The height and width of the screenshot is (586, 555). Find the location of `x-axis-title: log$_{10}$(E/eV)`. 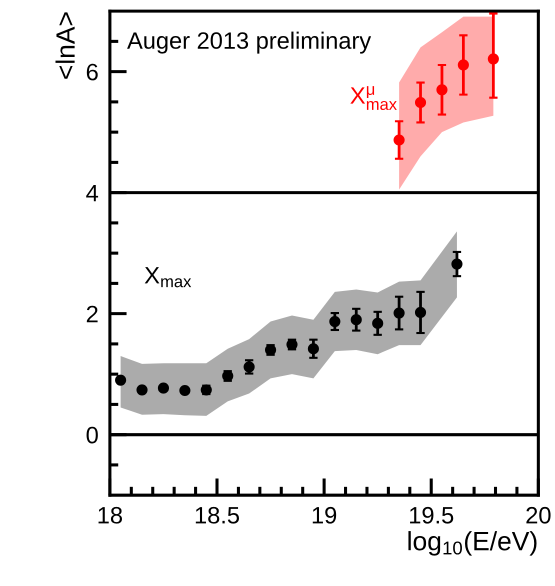

x-axis-title: log$_{10}$(E/eV) is located at coordinates (472, 543).